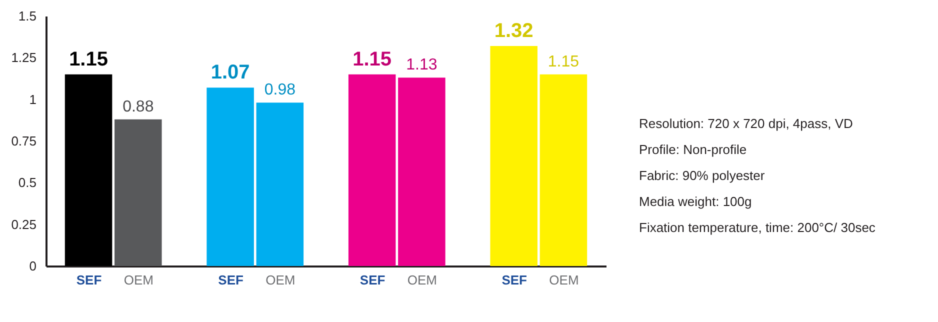 The height and width of the screenshot is (322, 938). Describe the element at coordinates (23, 58) in the screenshot. I see `y-tick-label: 1.25` at that location.